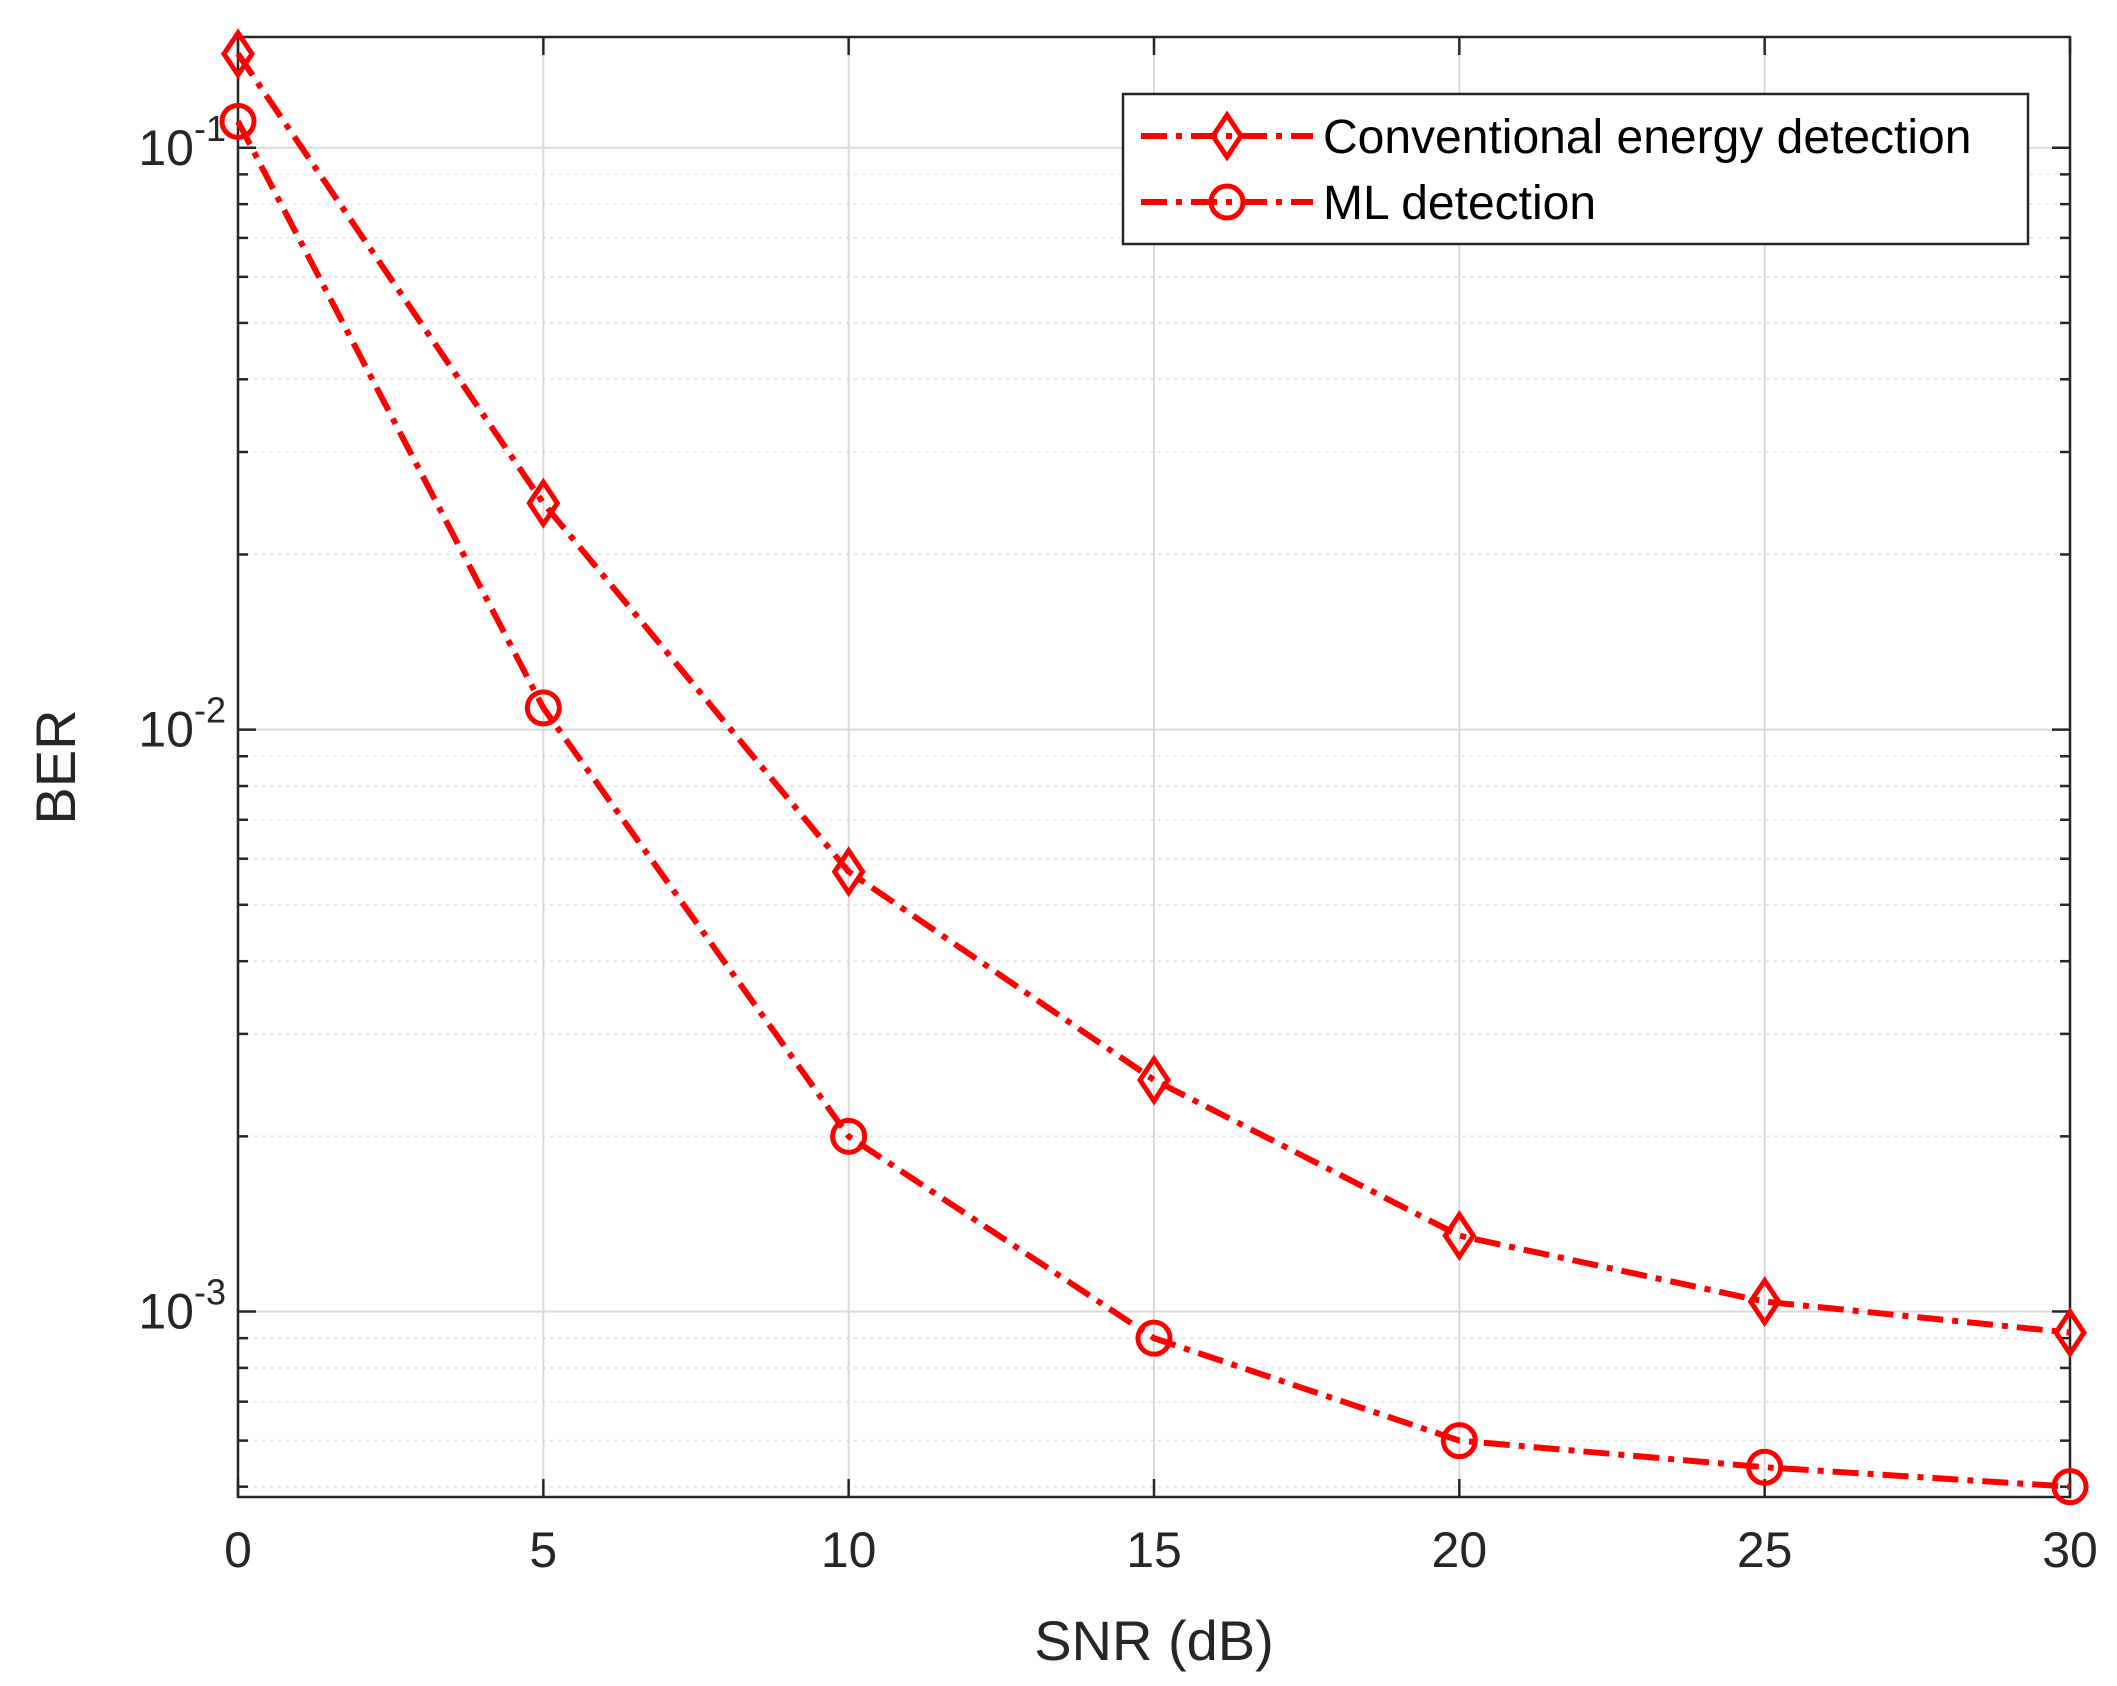  I want to click on x-tick-label: 25, so click(1765, 1550).